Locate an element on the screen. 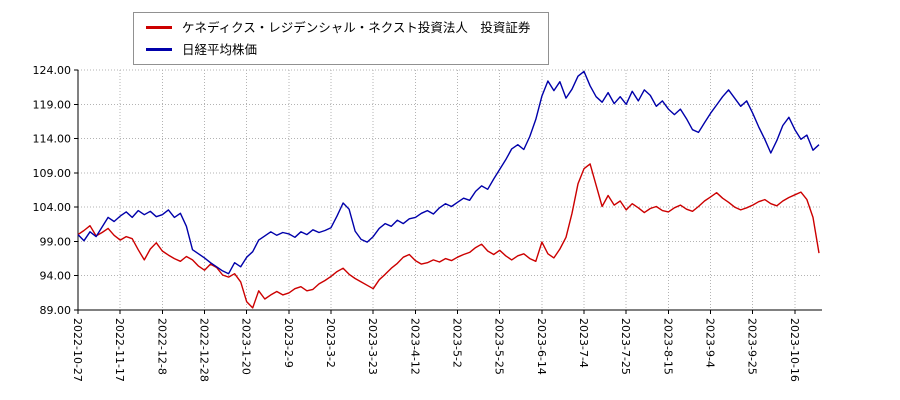 The width and height of the screenshot is (900, 400). y-tick-label: 114.00 is located at coordinates (52, 139).